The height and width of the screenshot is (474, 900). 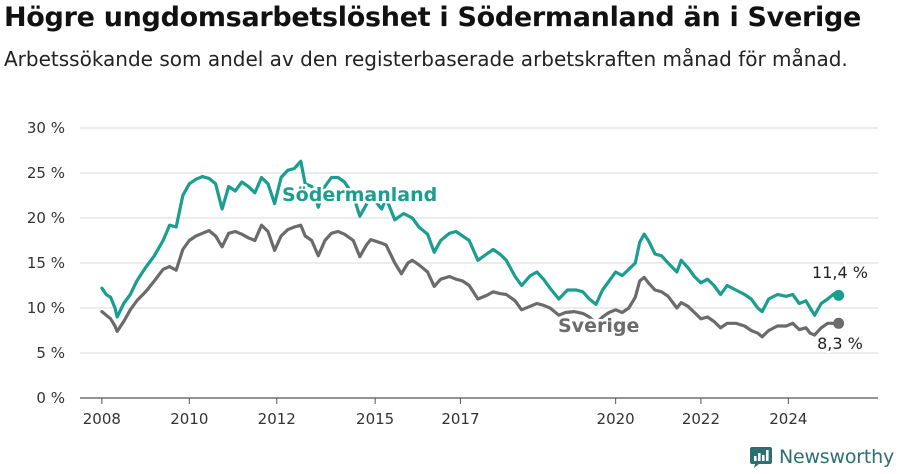 What do you see at coordinates (46, 308) in the screenshot?
I see `y-tick-label: 10 %` at bounding box center [46, 308].